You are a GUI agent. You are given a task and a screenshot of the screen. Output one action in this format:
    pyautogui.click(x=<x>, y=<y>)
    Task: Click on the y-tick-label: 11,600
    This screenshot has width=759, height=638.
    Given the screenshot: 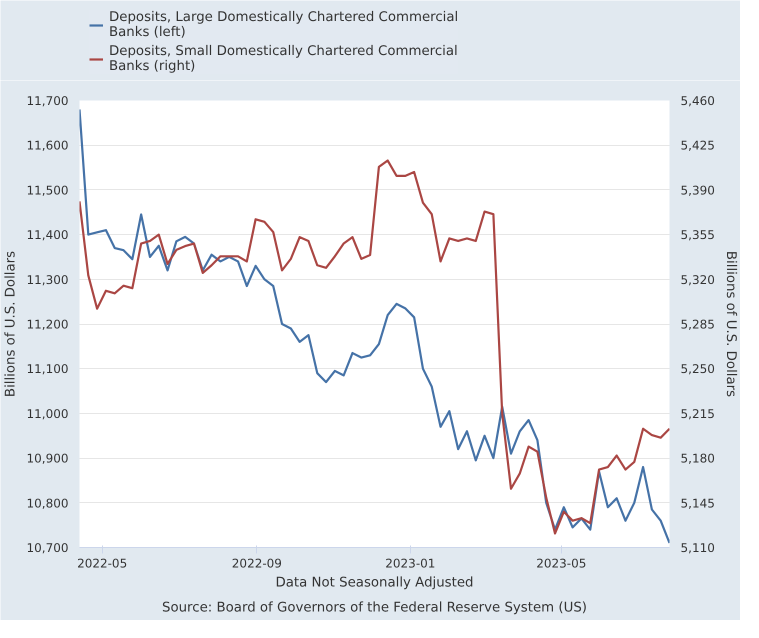 What is the action you would take?
    pyautogui.click(x=47, y=145)
    